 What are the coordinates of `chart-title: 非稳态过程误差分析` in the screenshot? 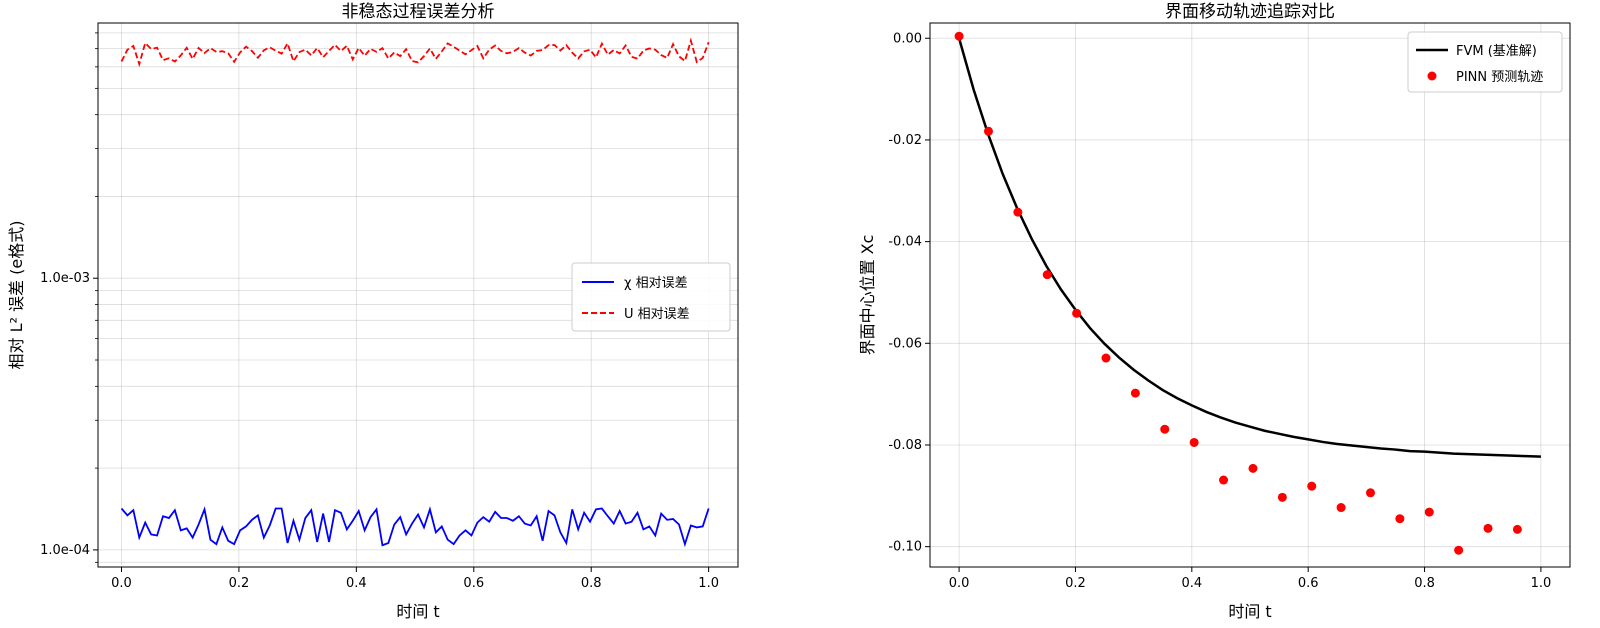 It's located at (418, 12).